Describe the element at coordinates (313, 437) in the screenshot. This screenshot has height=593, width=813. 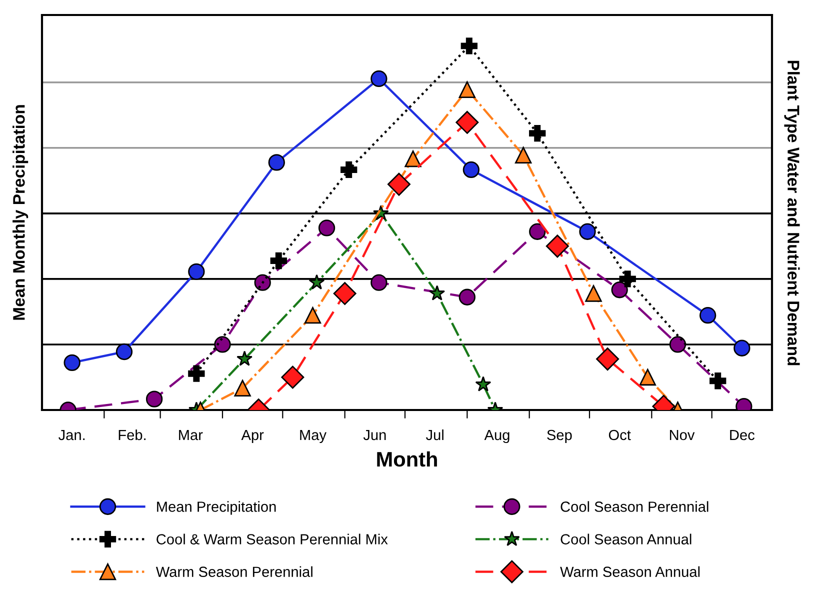
I see `x-tick-label: May` at that location.